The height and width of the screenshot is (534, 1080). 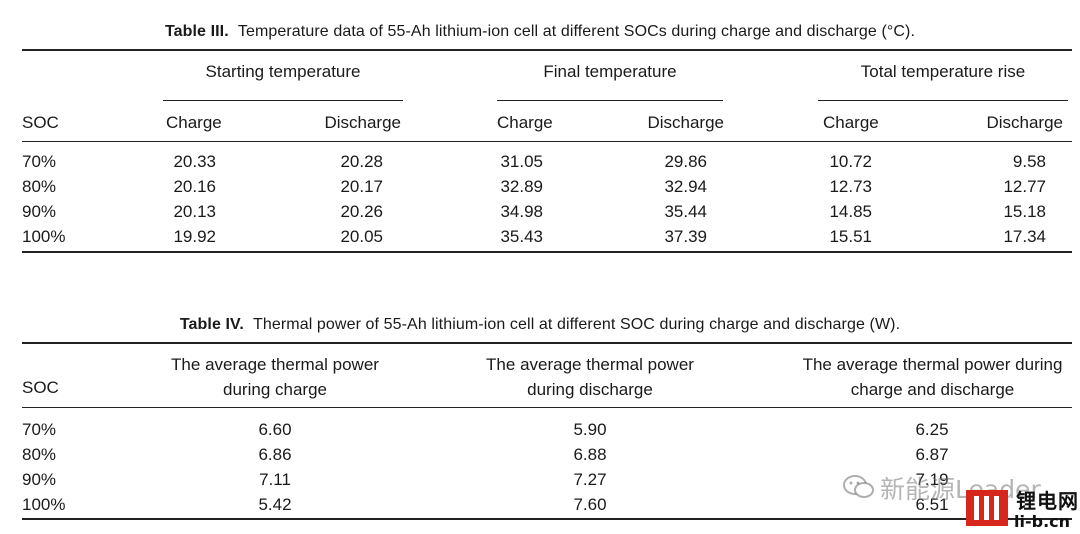 I want to click on table3-cell: 12.73, so click(x=850, y=186).